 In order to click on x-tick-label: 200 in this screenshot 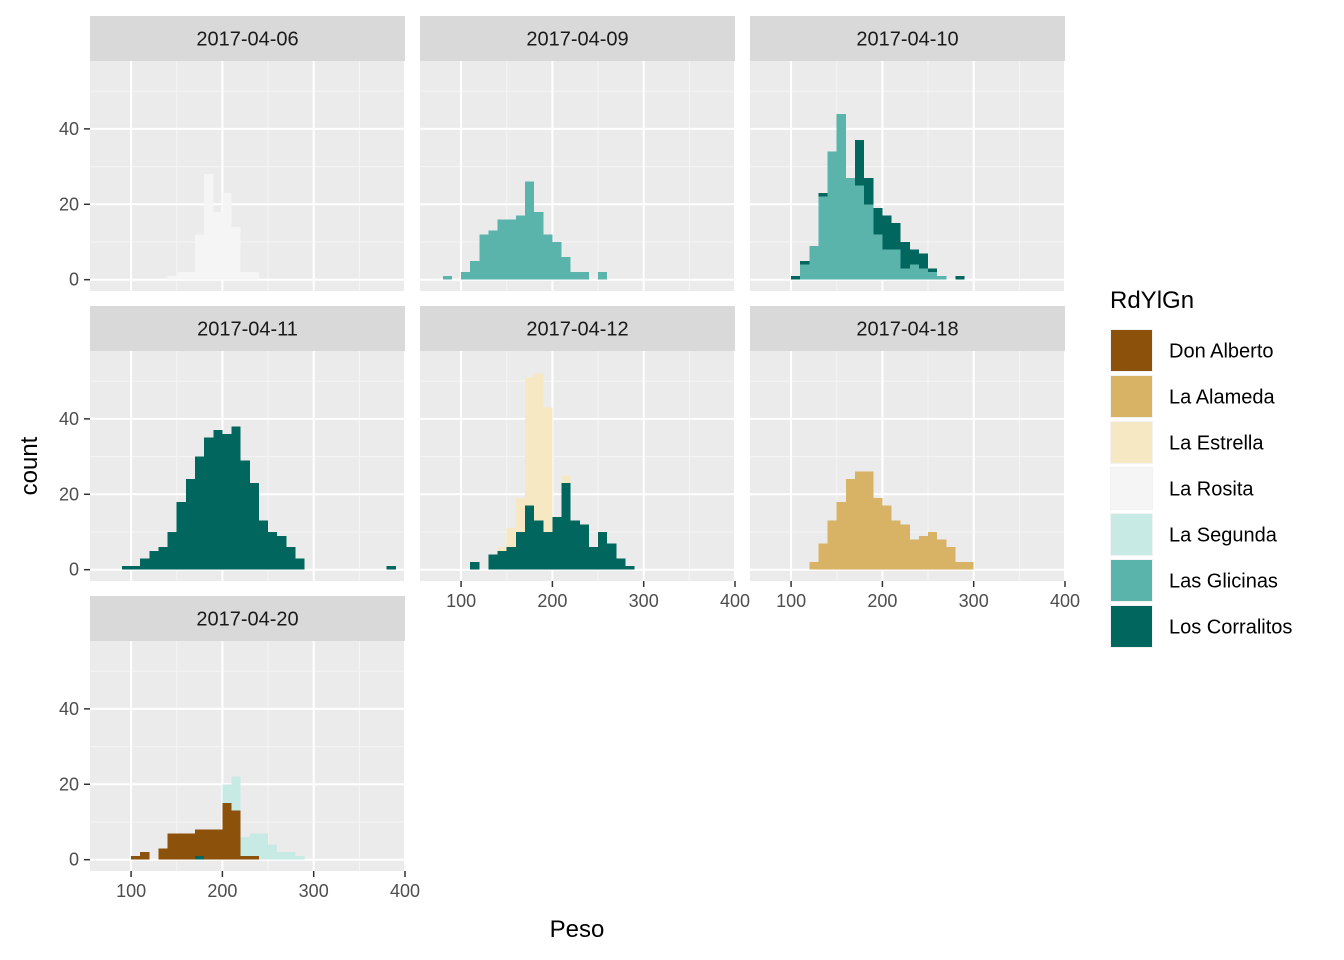, I will do `click(222, 891)`.